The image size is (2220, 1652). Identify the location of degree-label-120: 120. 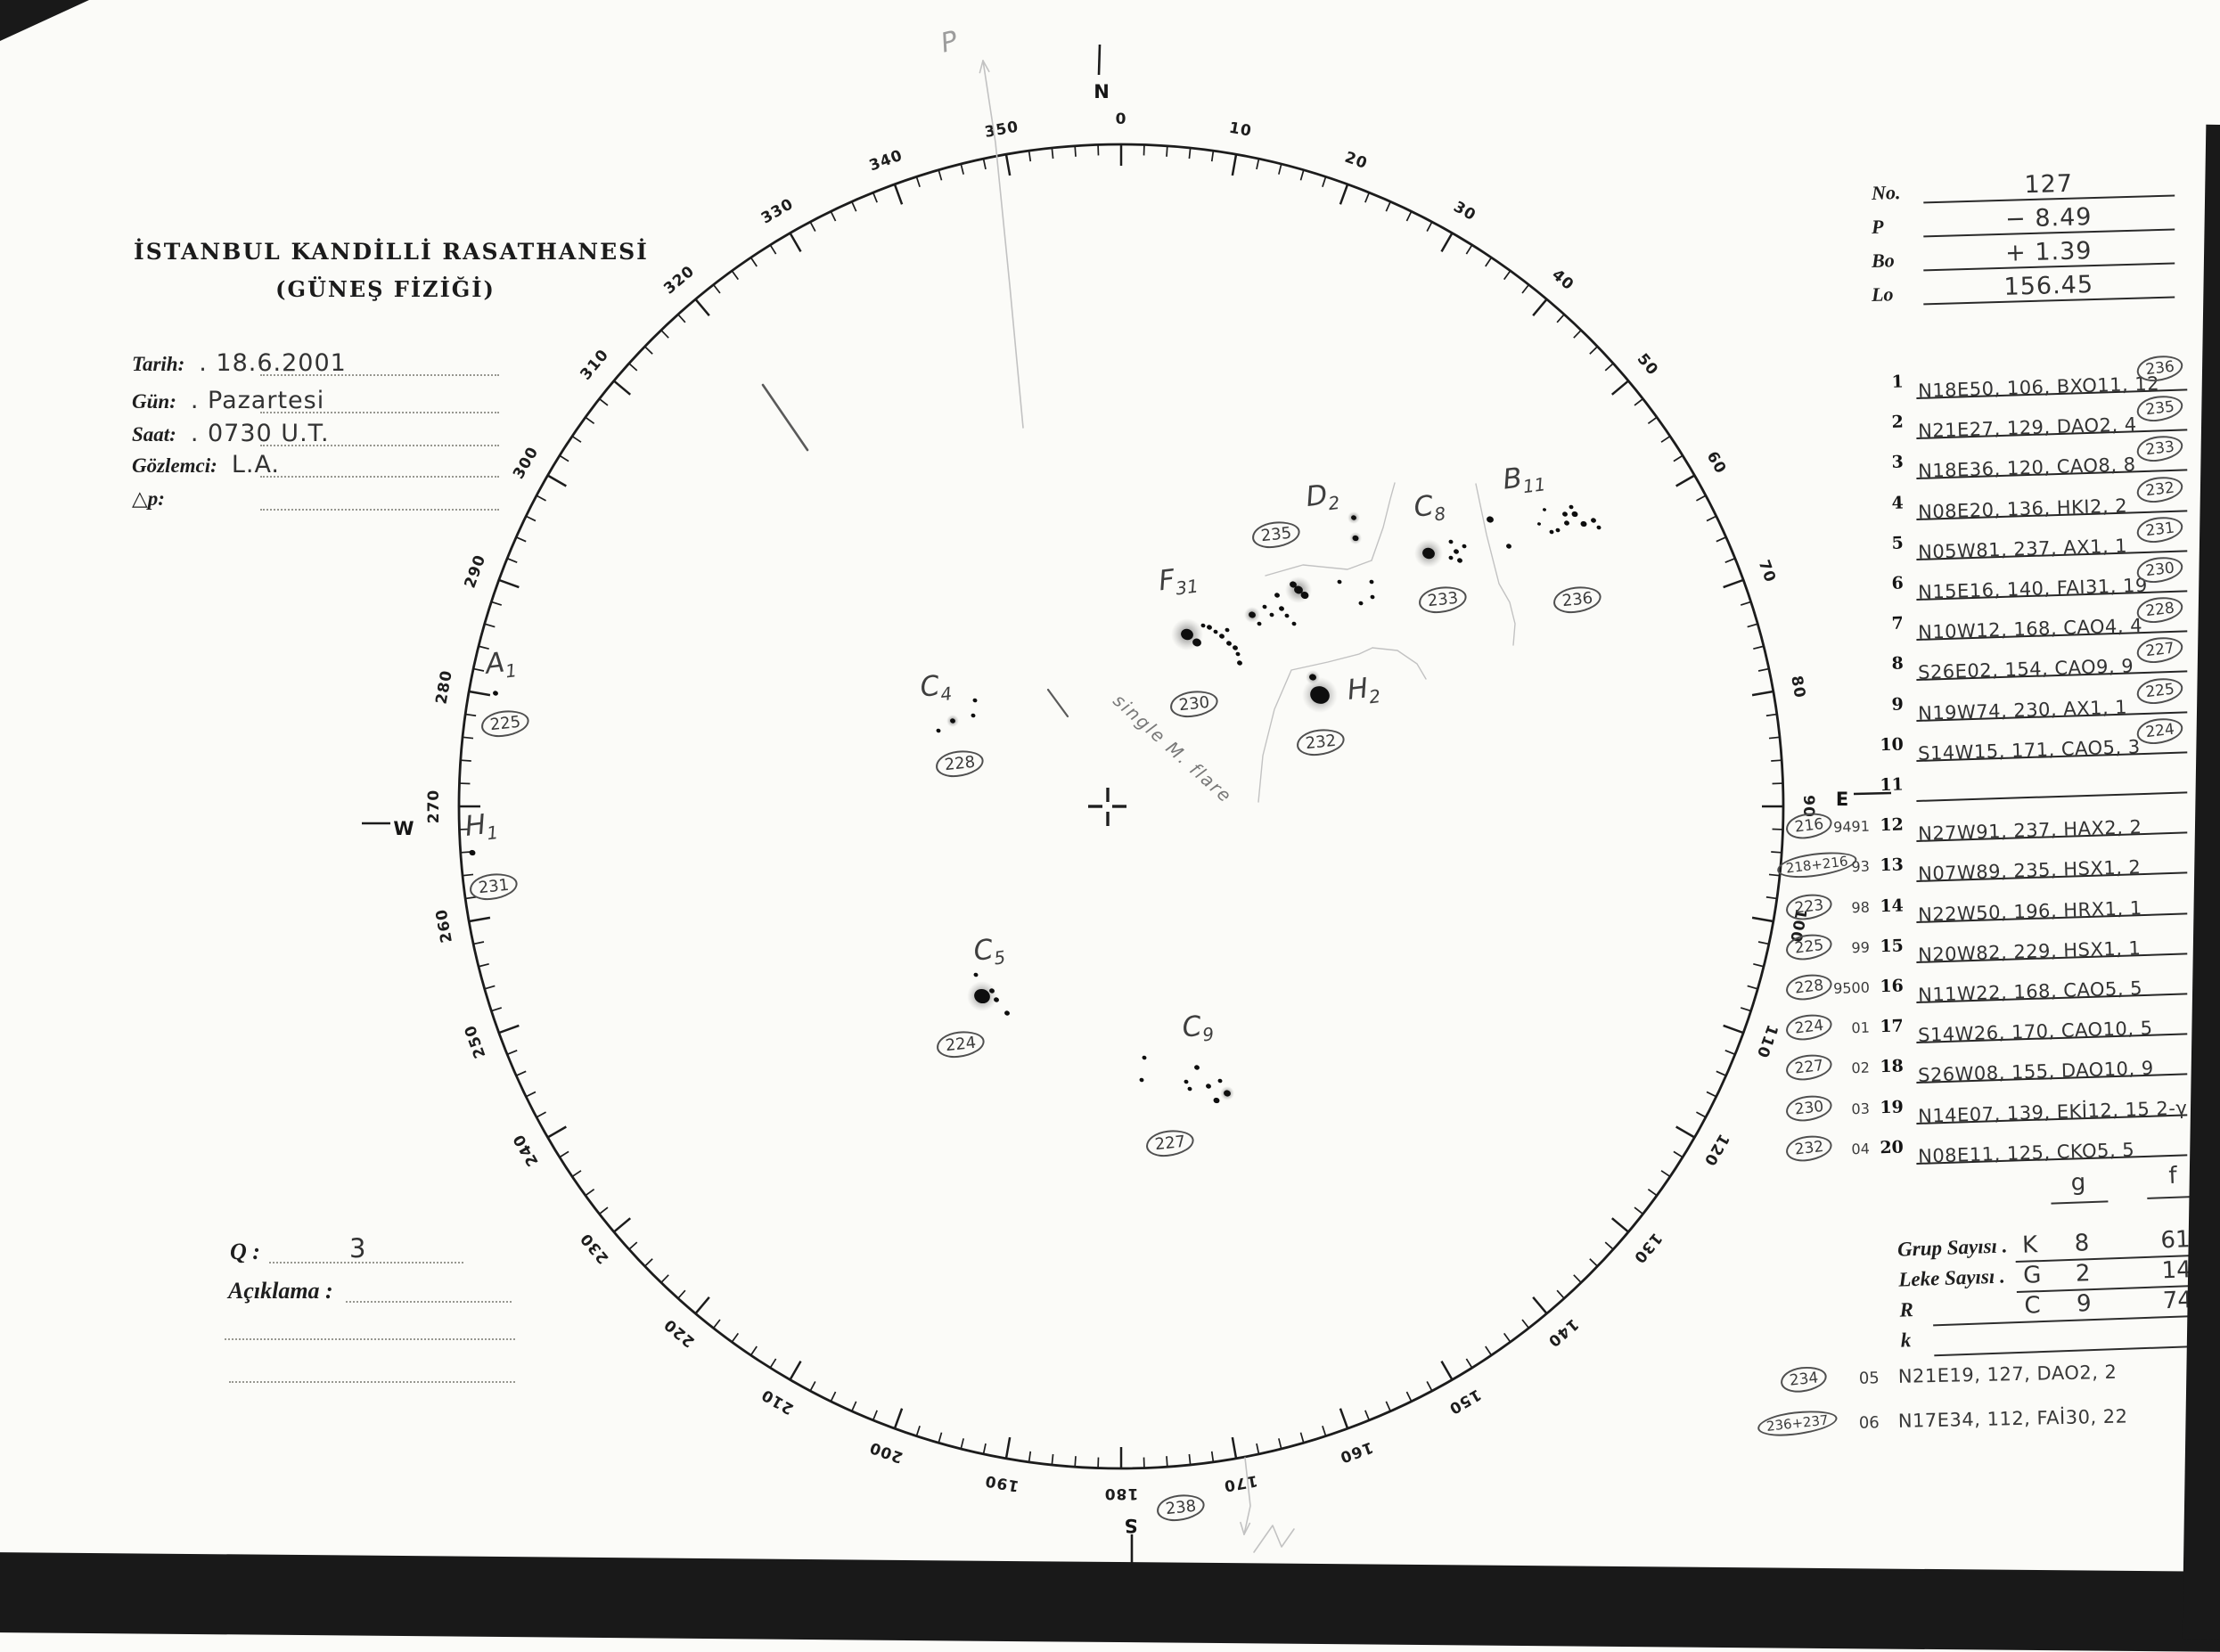
(1716, 1150).